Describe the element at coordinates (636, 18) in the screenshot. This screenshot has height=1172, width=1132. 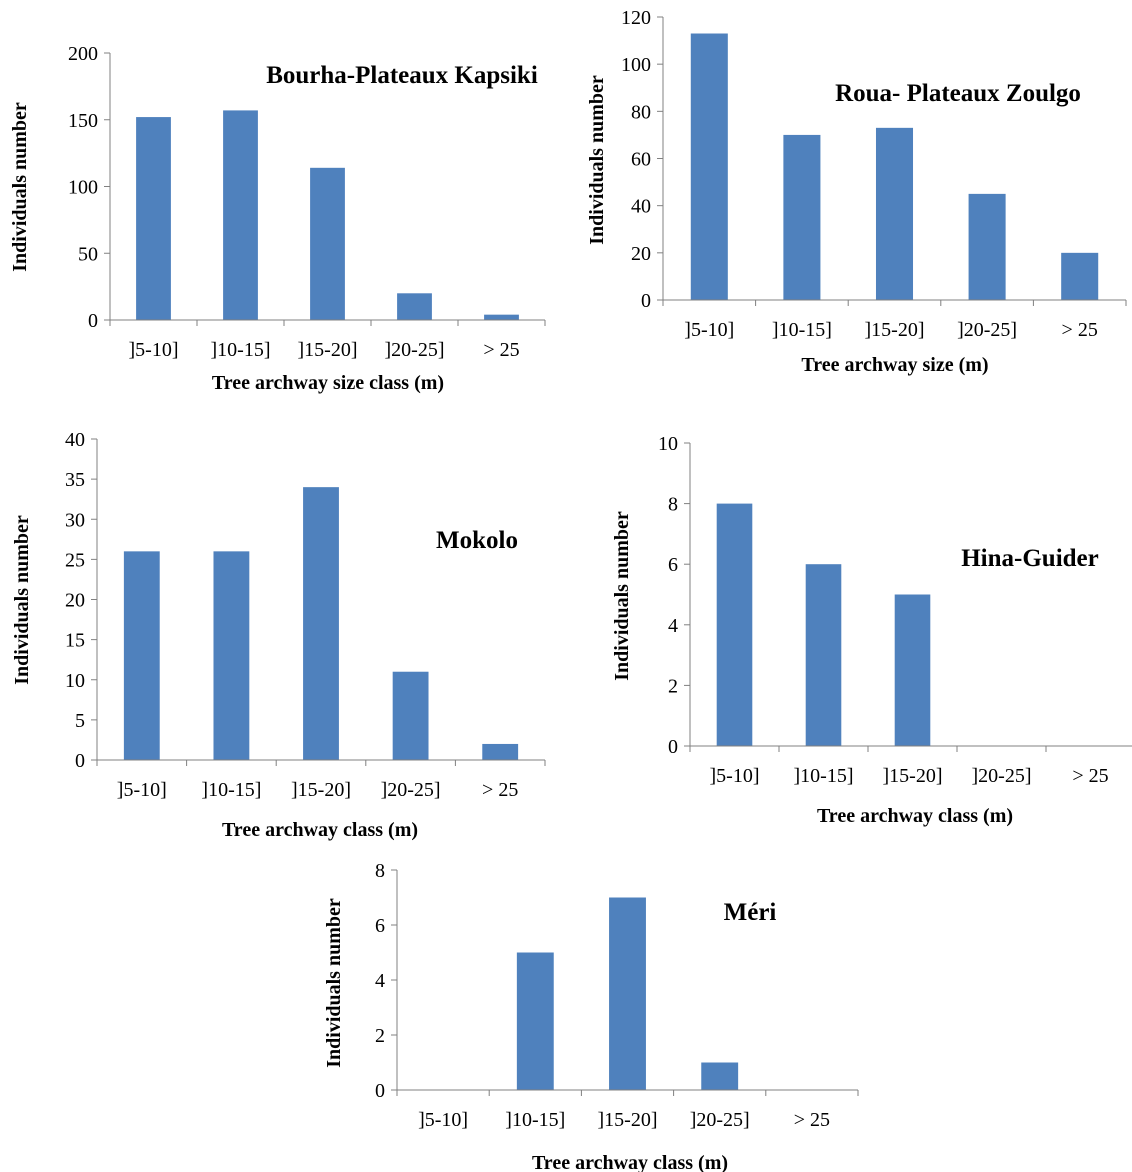
I see `y-tick-label: 120` at that location.